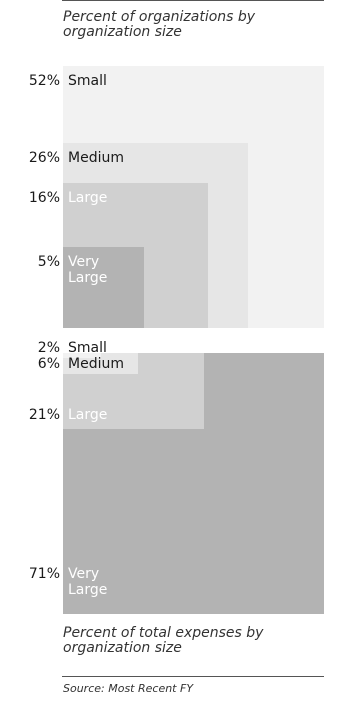  Describe the element at coordinates (193, 676) in the screenshot. I see `bottom-rule` at that location.